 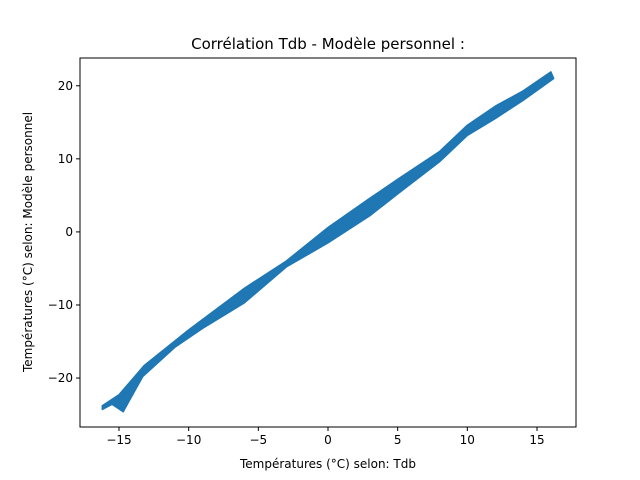 I want to click on y-tick-label: −10, so click(x=60, y=305).